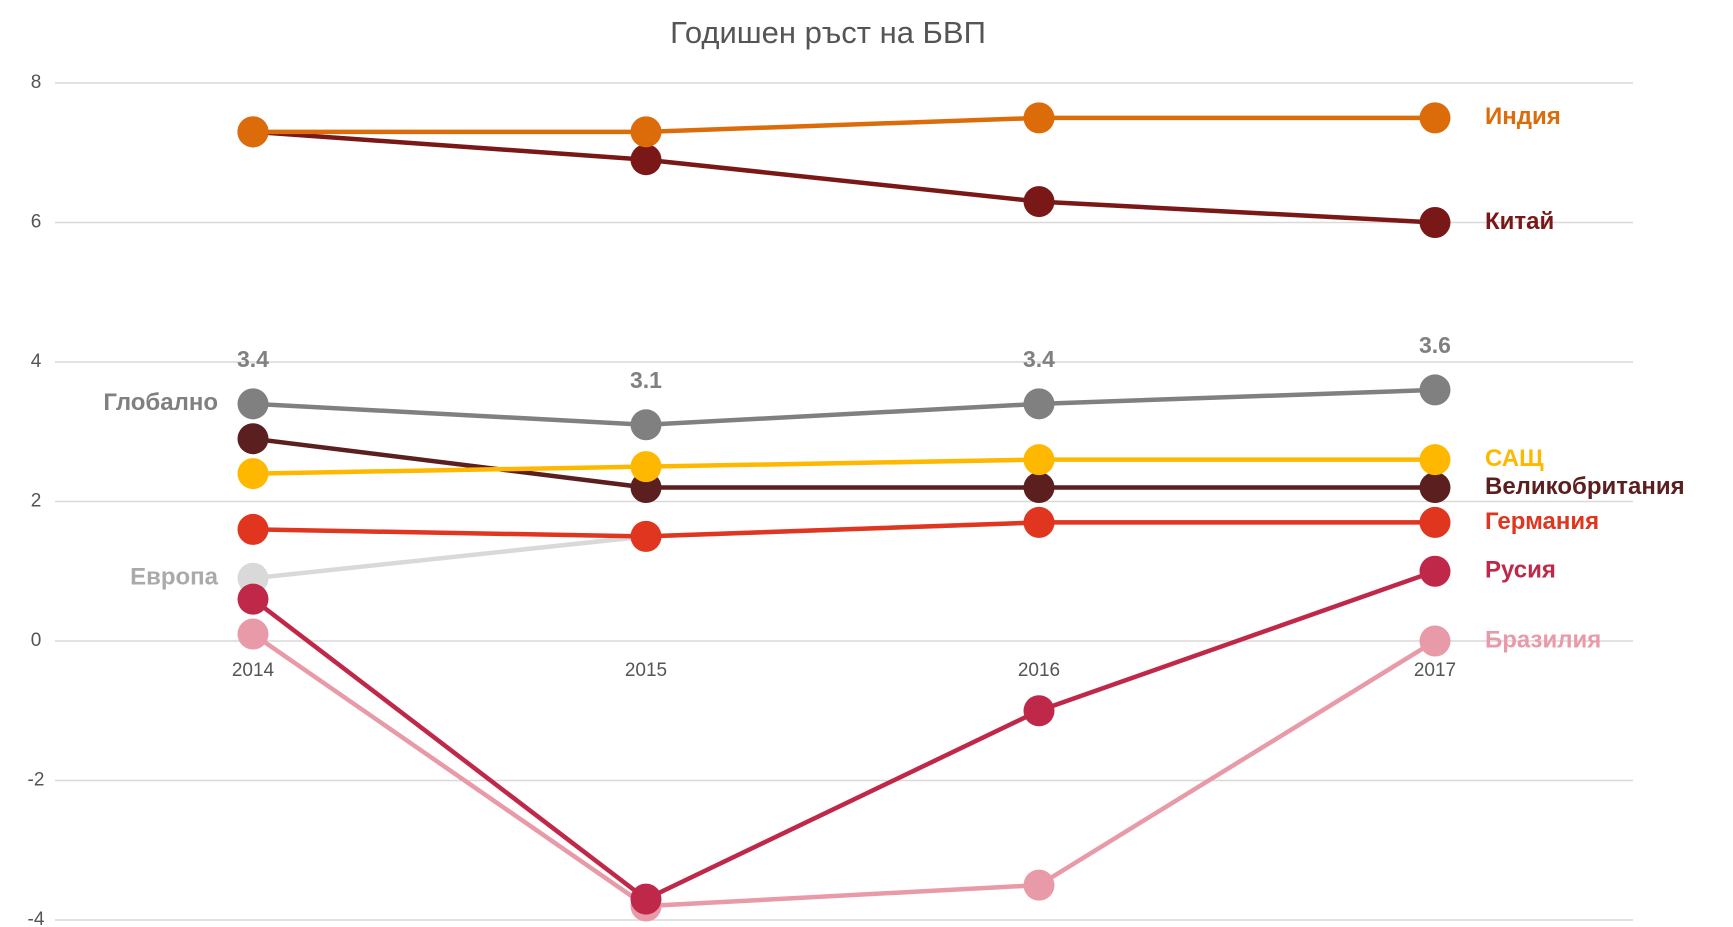  What do you see at coordinates (36, 501) in the screenshot?
I see `y-tick-label: 2` at bounding box center [36, 501].